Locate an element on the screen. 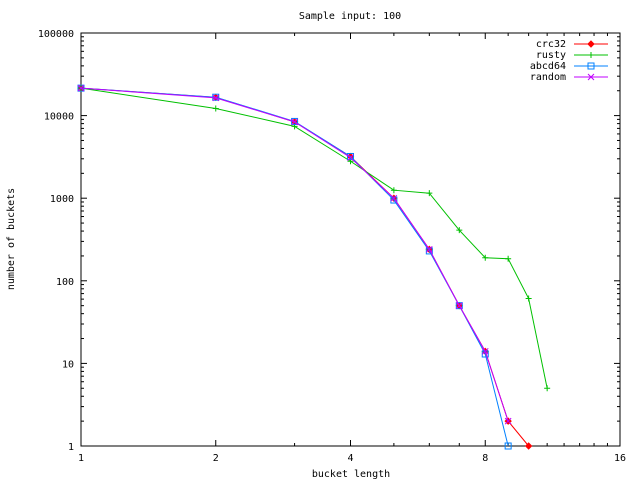  legend-label-random: random is located at coordinates (548, 77).